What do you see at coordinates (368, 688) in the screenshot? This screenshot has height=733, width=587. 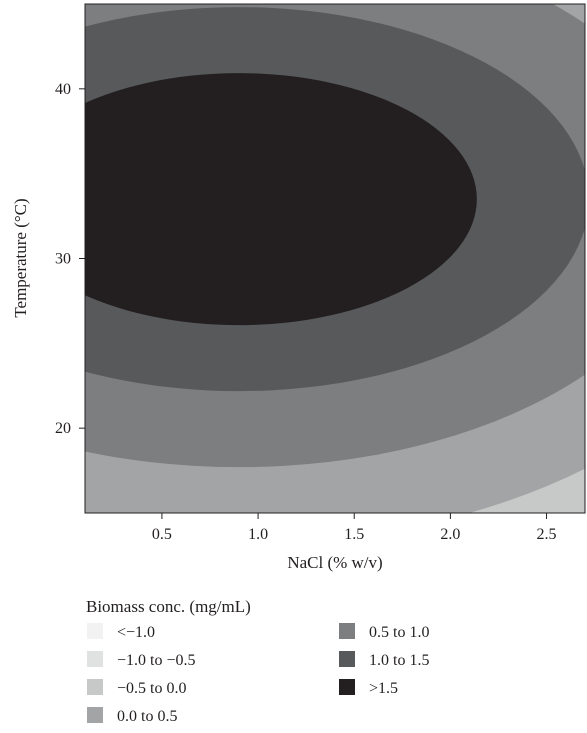 I see `legend-item: >1.5` at bounding box center [368, 688].